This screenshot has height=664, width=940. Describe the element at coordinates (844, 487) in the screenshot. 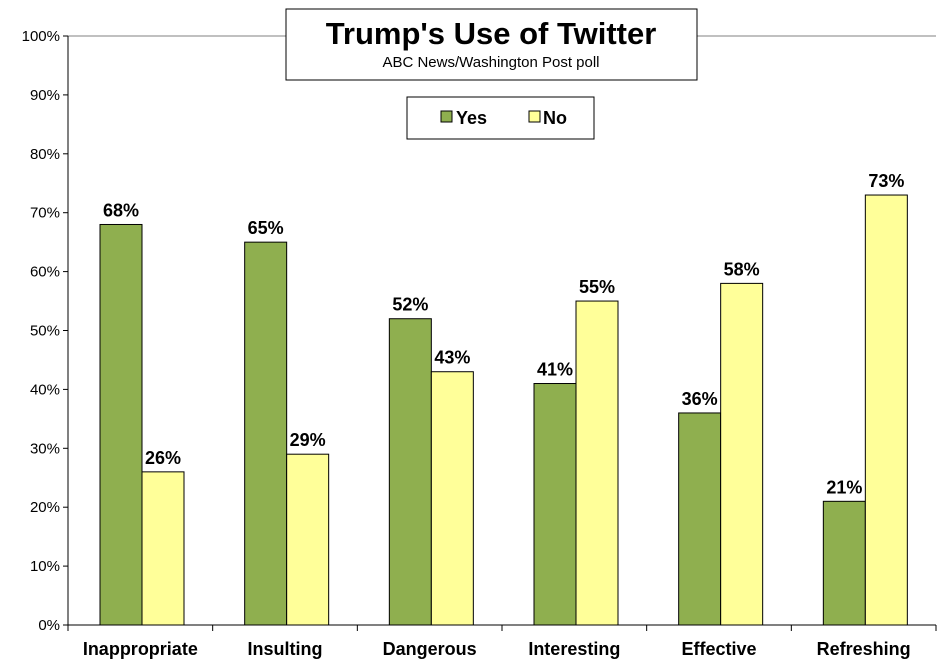

I see `data-label-yes-refreshing: 21%` at that location.